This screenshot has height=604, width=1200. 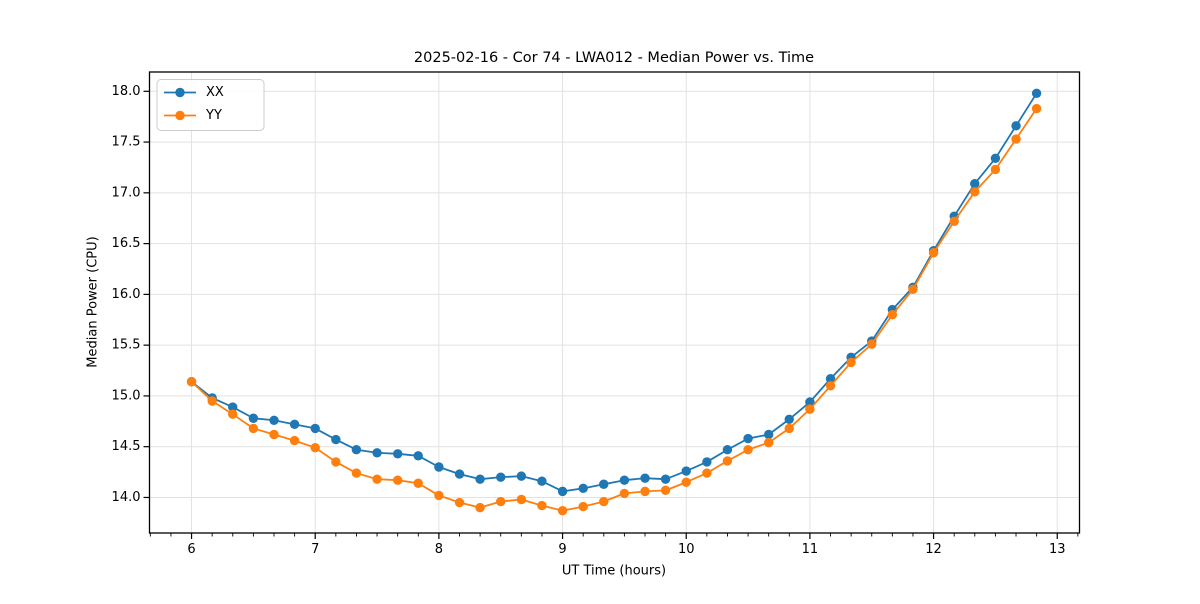 I want to click on x-tick-label: 8, so click(x=439, y=549).